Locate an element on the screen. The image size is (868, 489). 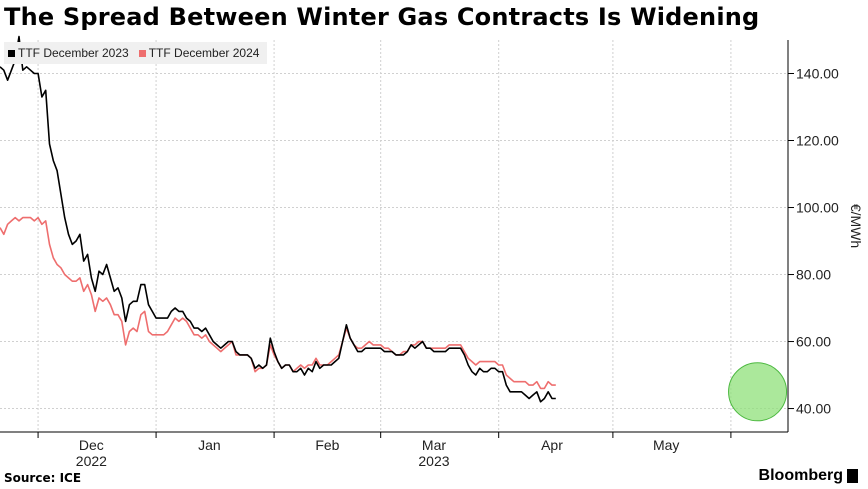
brand-name: Bloomberg is located at coordinates (800, 475).